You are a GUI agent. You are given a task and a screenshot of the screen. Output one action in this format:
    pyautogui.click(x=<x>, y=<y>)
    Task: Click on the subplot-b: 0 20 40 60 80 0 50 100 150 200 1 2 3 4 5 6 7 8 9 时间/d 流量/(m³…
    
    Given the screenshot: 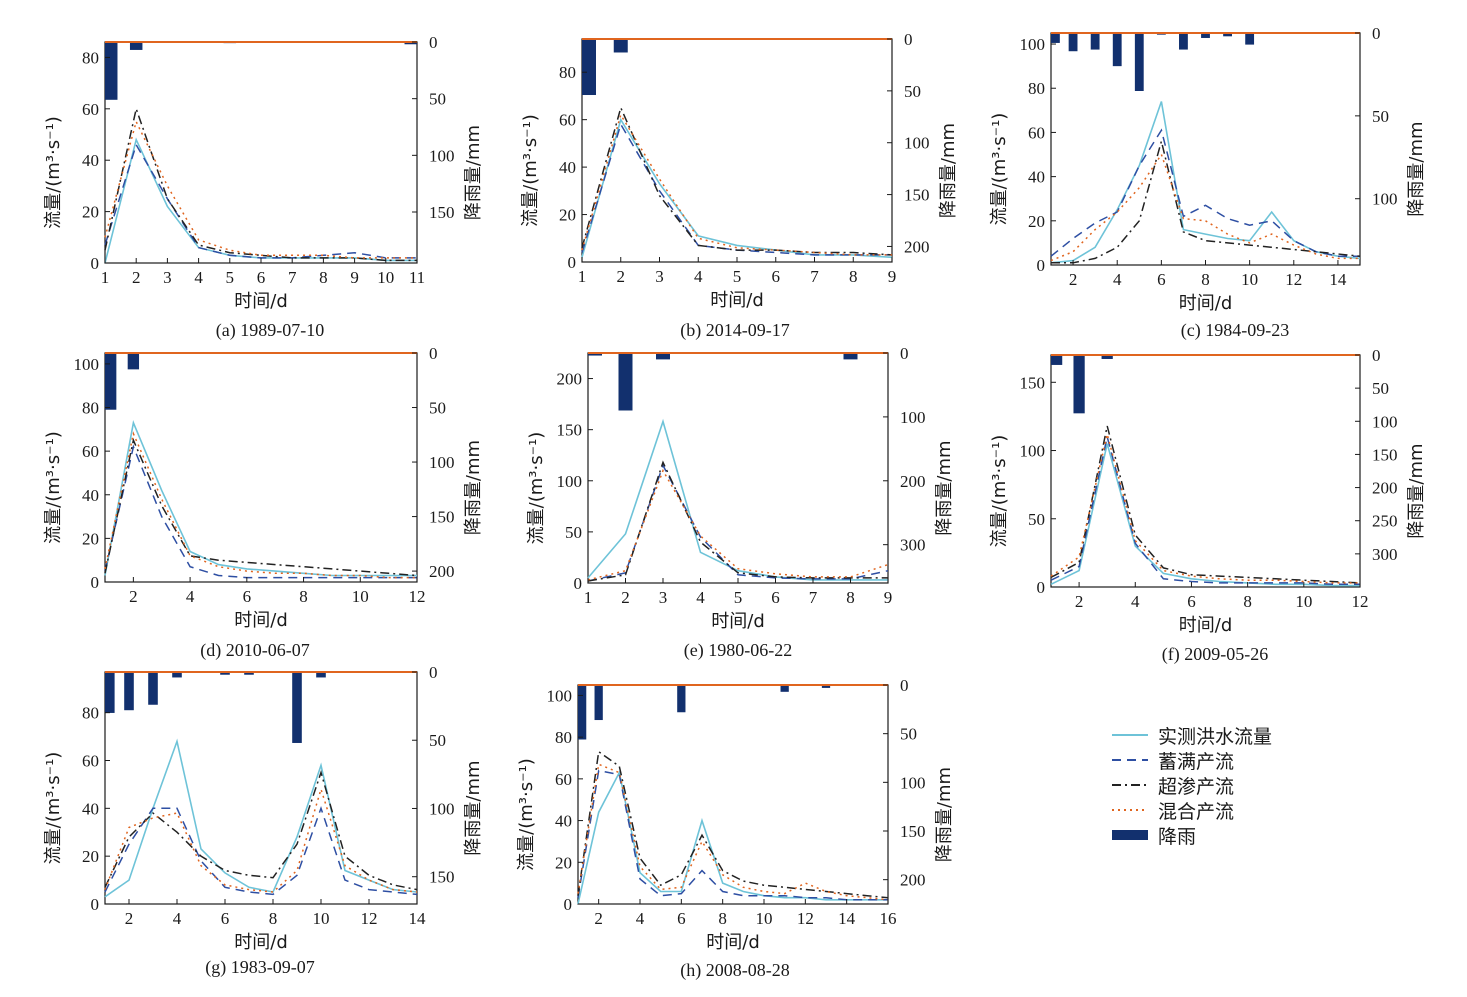 What is the action you would take?
    pyautogui.click(x=735, y=172)
    